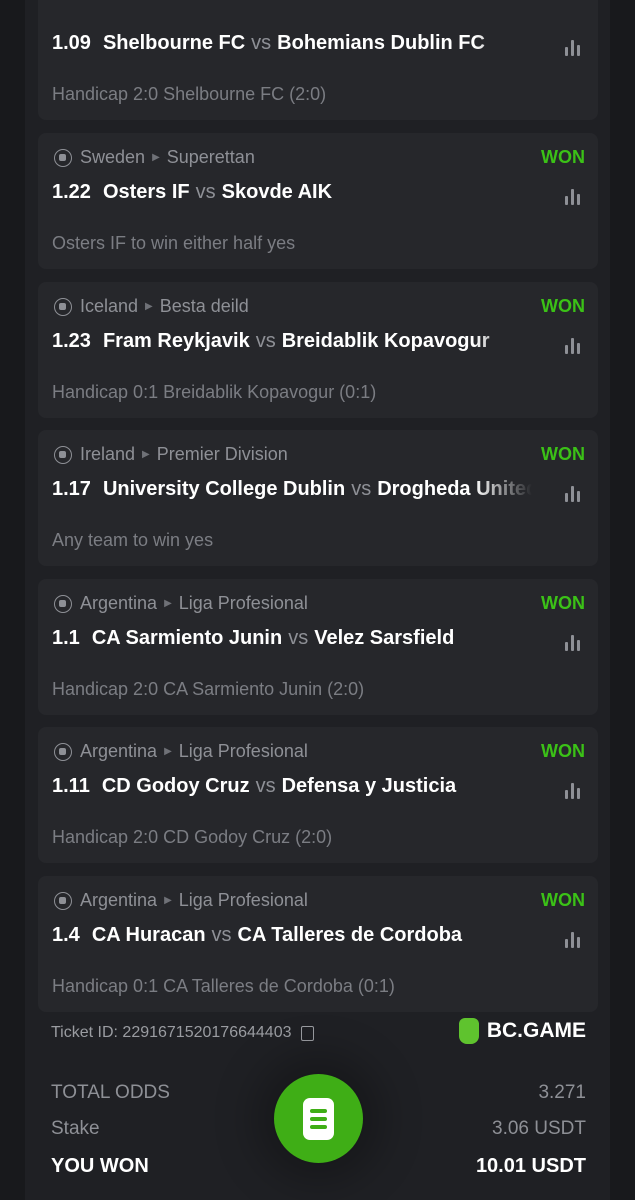  Describe the element at coordinates (71, 341) in the screenshot. I see `odds: 1.23` at that location.